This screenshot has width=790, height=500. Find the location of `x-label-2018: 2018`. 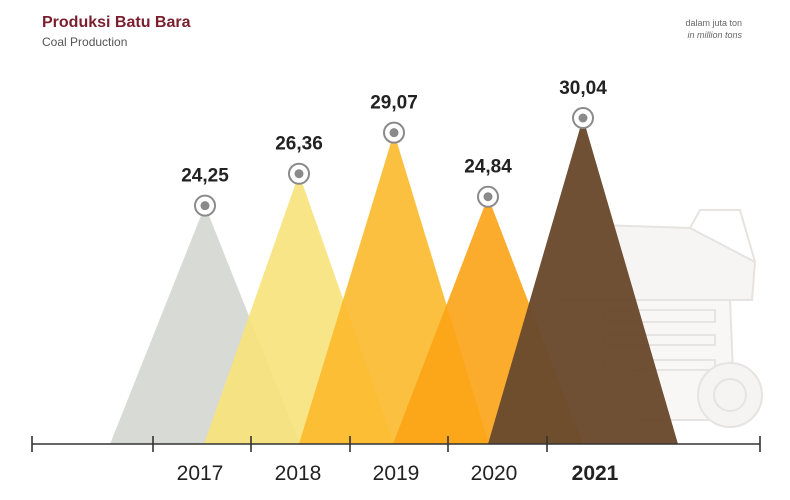

x-label-2018: 2018 is located at coordinates (298, 473).